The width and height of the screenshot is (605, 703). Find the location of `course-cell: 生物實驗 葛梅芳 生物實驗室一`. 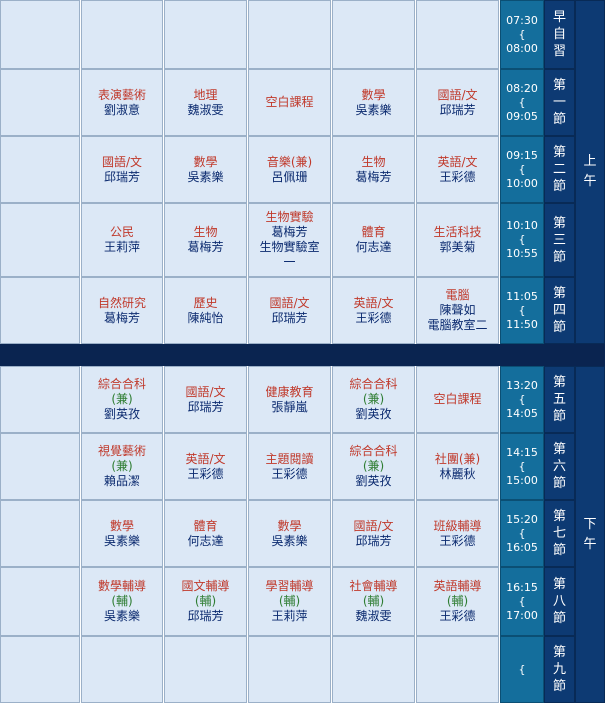

course-cell: 生物實驗 葛梅芳 生物實驗室一 is located at coordinates (289, 240).